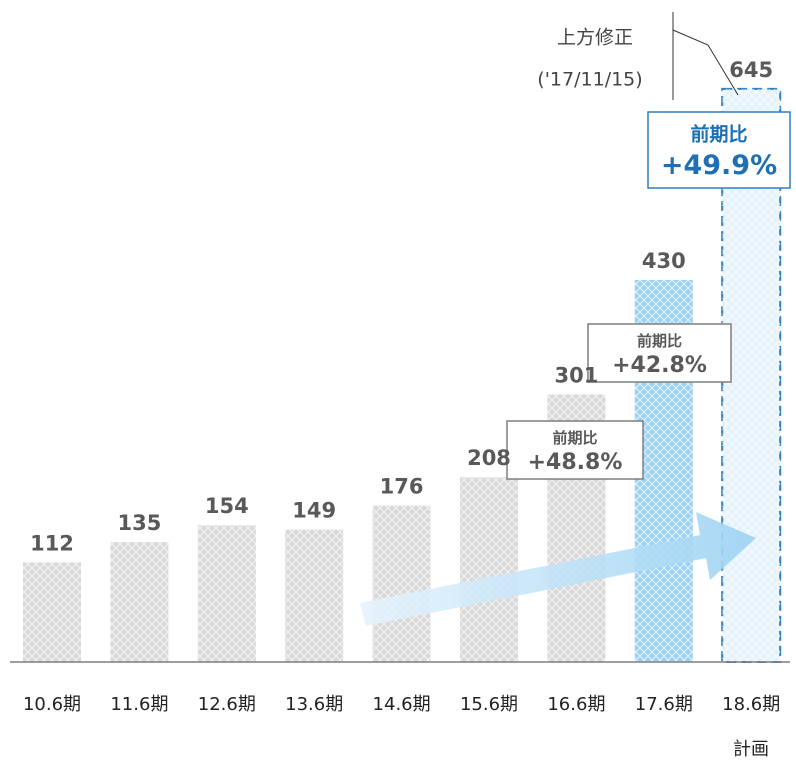 The height and width of the screenshot is (761, 796). What do you see at coordinates (314, 511) in the screenshot?
I see `value-label: 149` at bounding box center [314, 511].